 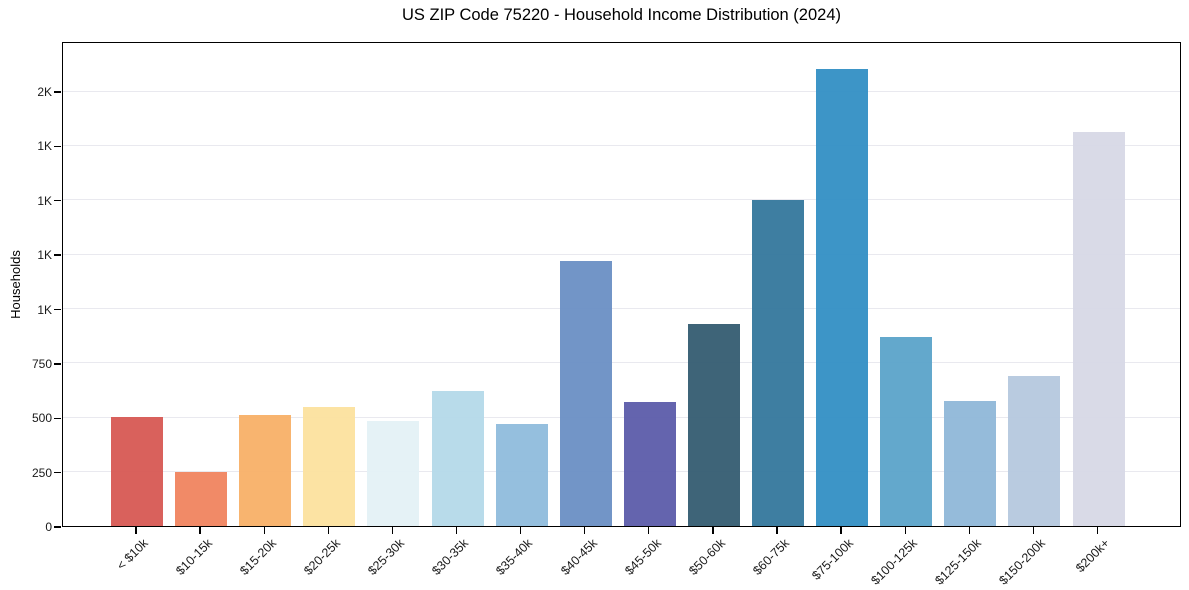 What do you see at coordinates (386, 557) in the screenshot?
I see `x-tick-label: $25-30k` at bounding box center [386, 557].